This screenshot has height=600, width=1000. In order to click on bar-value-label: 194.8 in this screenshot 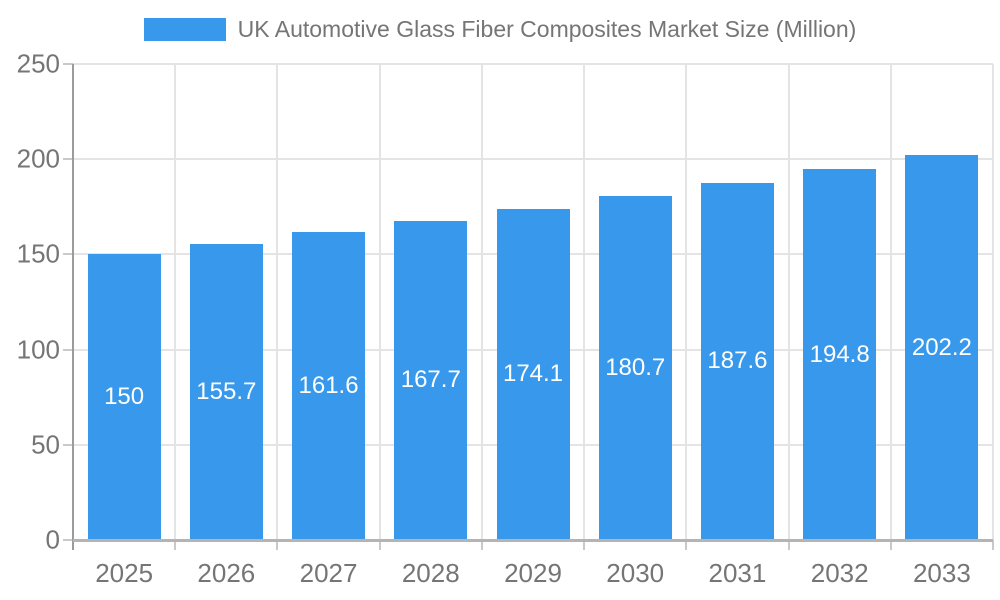, I will do `click(839, 354)`.